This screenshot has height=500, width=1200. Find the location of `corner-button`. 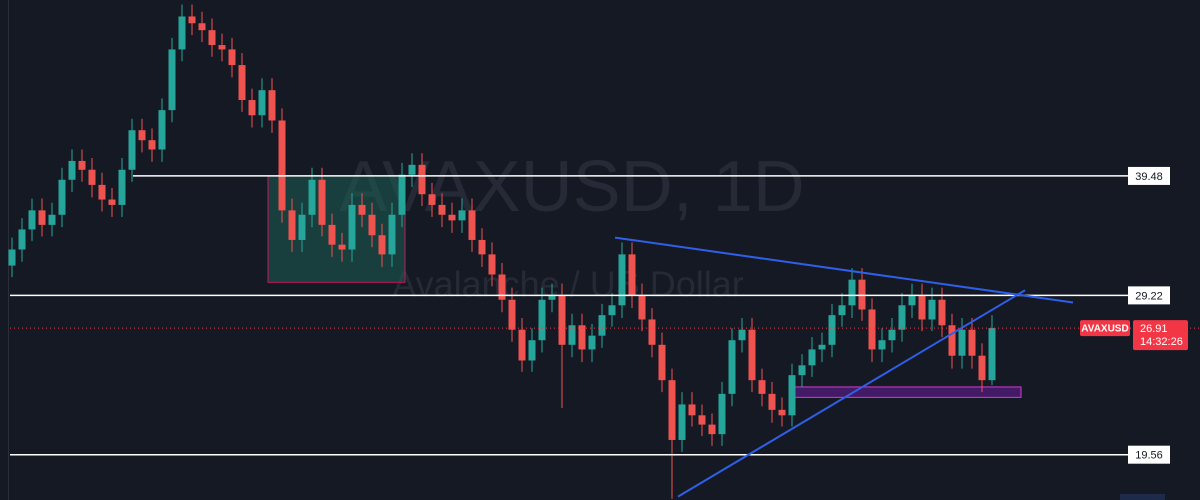

corner-button is located at coordinates (1142, 497).